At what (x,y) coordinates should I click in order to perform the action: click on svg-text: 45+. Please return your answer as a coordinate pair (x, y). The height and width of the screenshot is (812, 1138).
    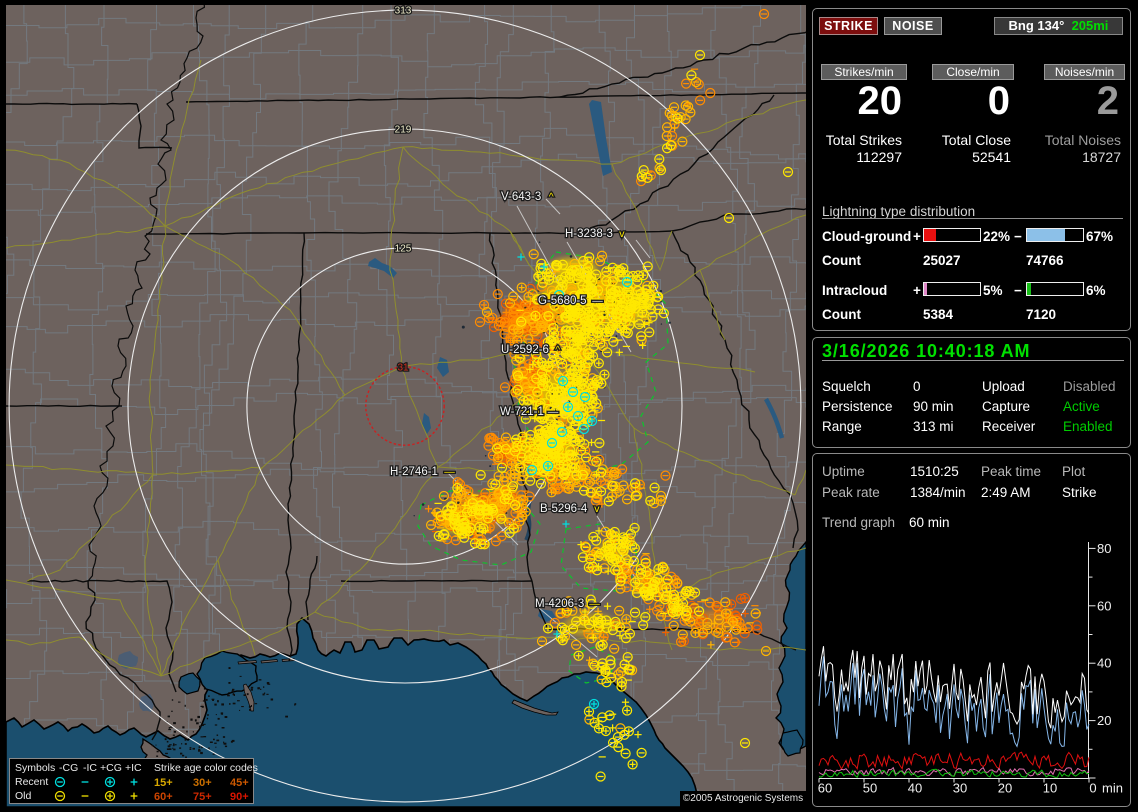
    Looking at the image, I should click on (239, 783).